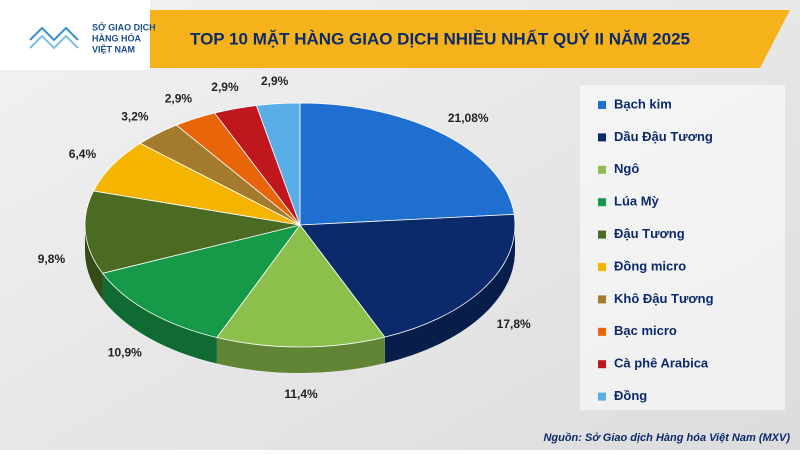 The width and height of the screenshot is (800, 455). What do you see at coordinates (650, 265) in the screenshot?
I see `legend-label: Đồng micro` at bounding box center [650, 265].